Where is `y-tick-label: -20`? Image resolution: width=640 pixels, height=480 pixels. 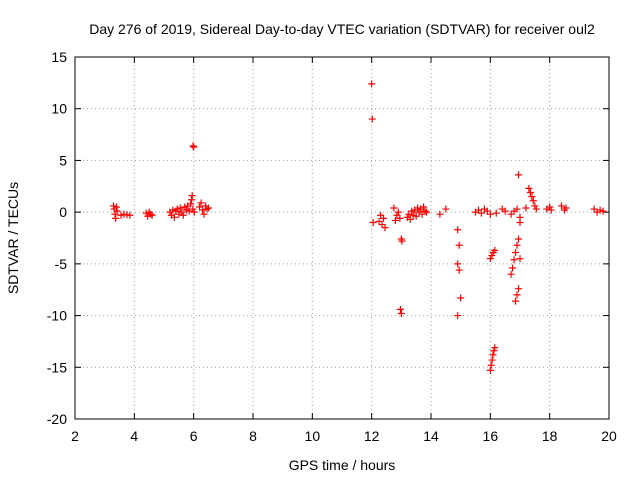
y-tick-label: -20 is located at coordinates (57, 419).